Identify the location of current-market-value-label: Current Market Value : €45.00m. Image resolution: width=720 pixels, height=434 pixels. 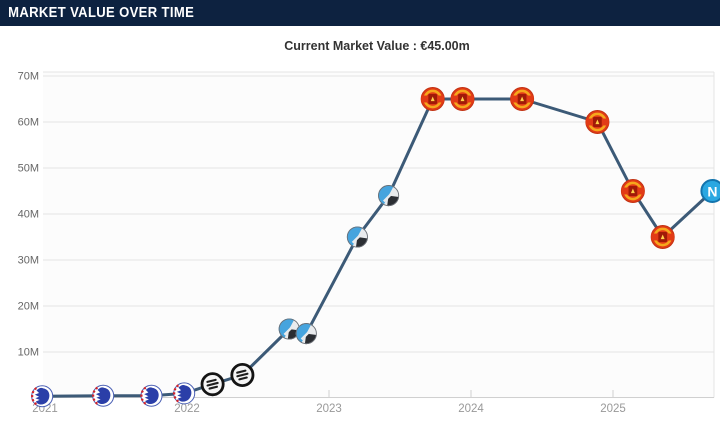
(377, 46).